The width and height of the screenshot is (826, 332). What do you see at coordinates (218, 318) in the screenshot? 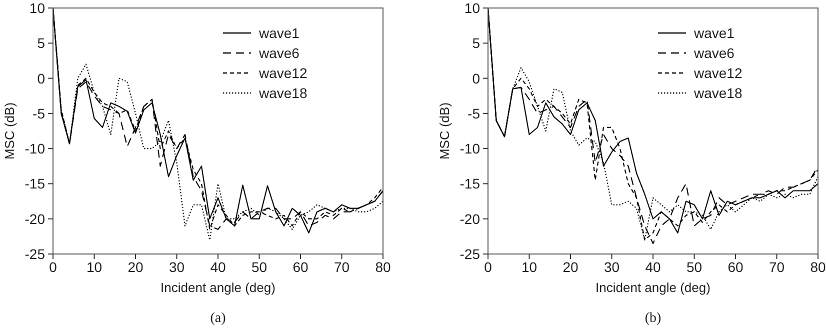
I see `text: (a)` at bounding box center [218, 318].